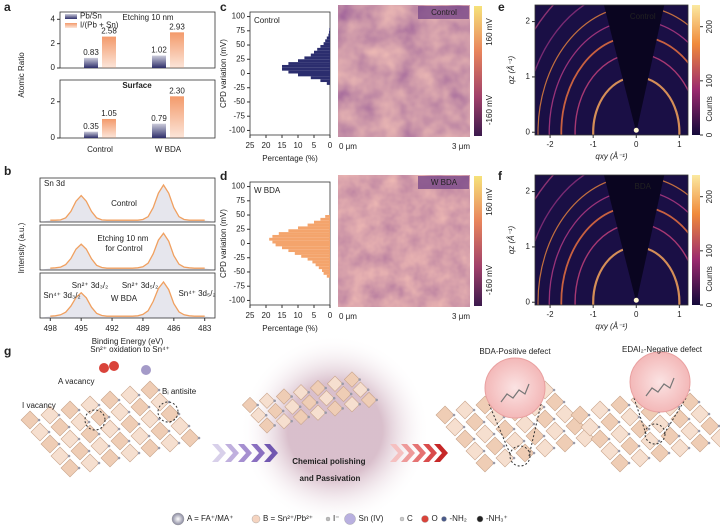  Describe the element at coordinates (679, 314) in the screenshot. I see `x-tick-label: 1` at that location.